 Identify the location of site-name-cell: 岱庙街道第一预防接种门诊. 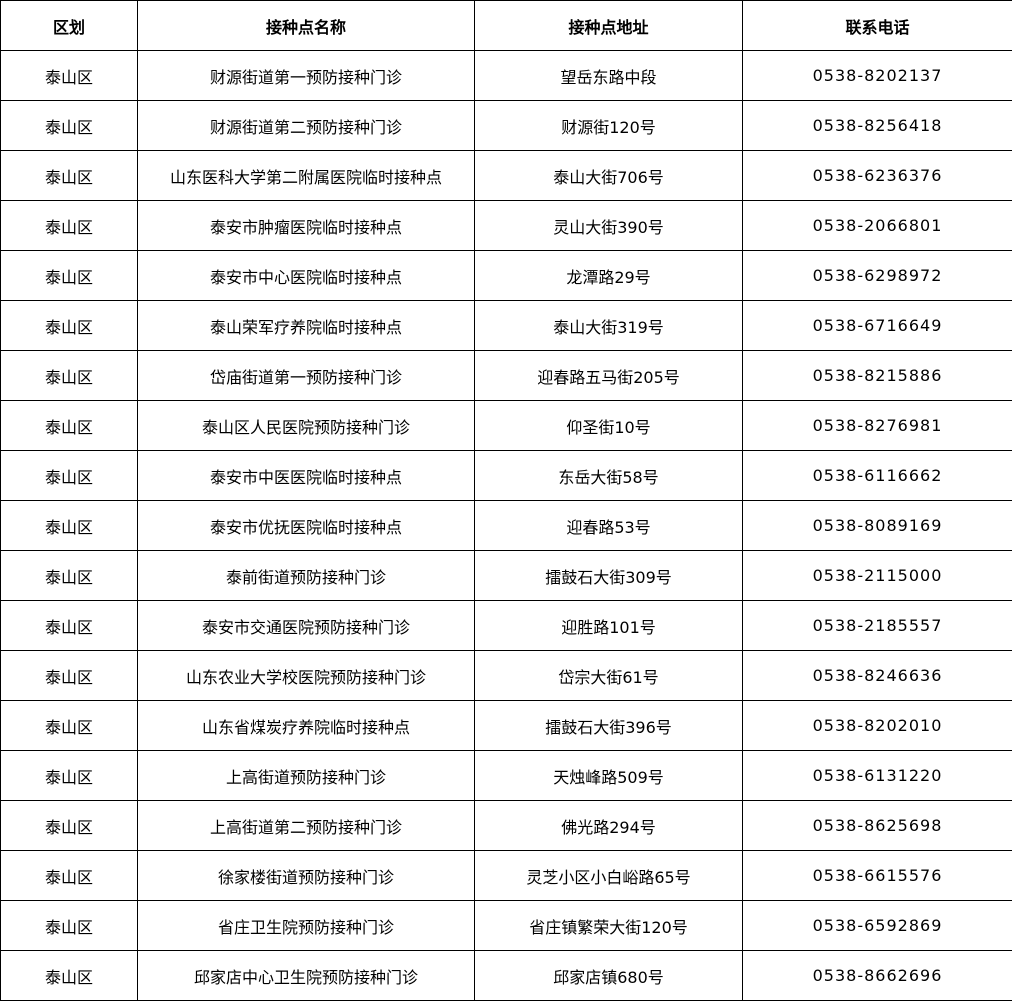
(306, 375).